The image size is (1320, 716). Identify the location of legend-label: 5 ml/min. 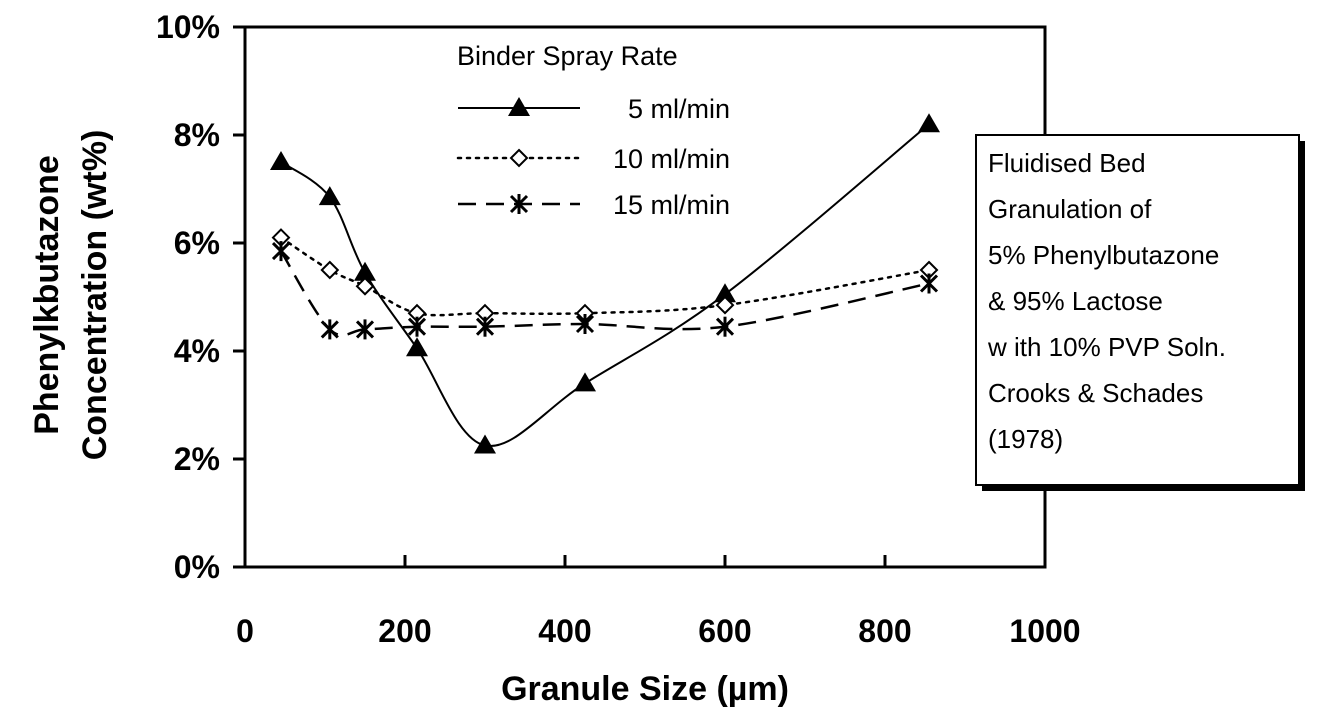
(679, 109).